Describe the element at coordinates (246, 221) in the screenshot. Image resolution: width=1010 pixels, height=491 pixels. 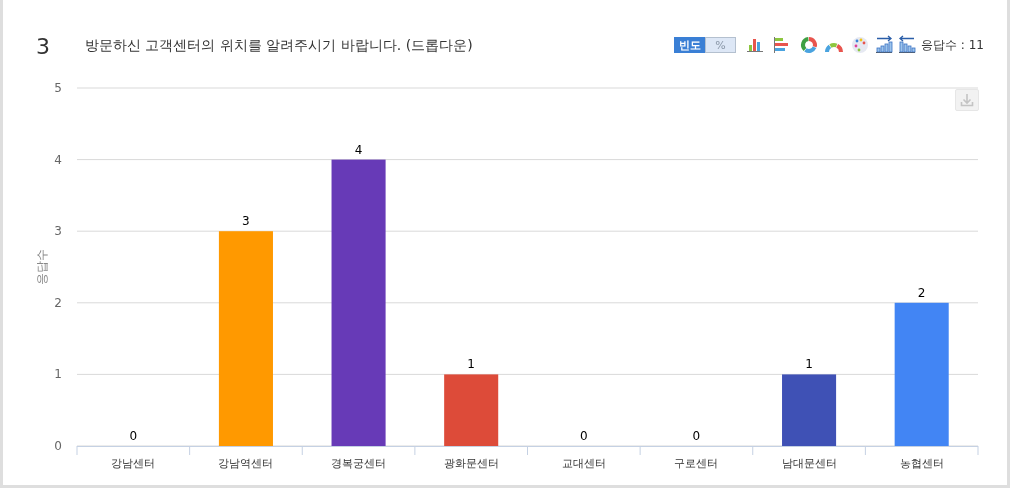
I see `data-label: 3` at that location.